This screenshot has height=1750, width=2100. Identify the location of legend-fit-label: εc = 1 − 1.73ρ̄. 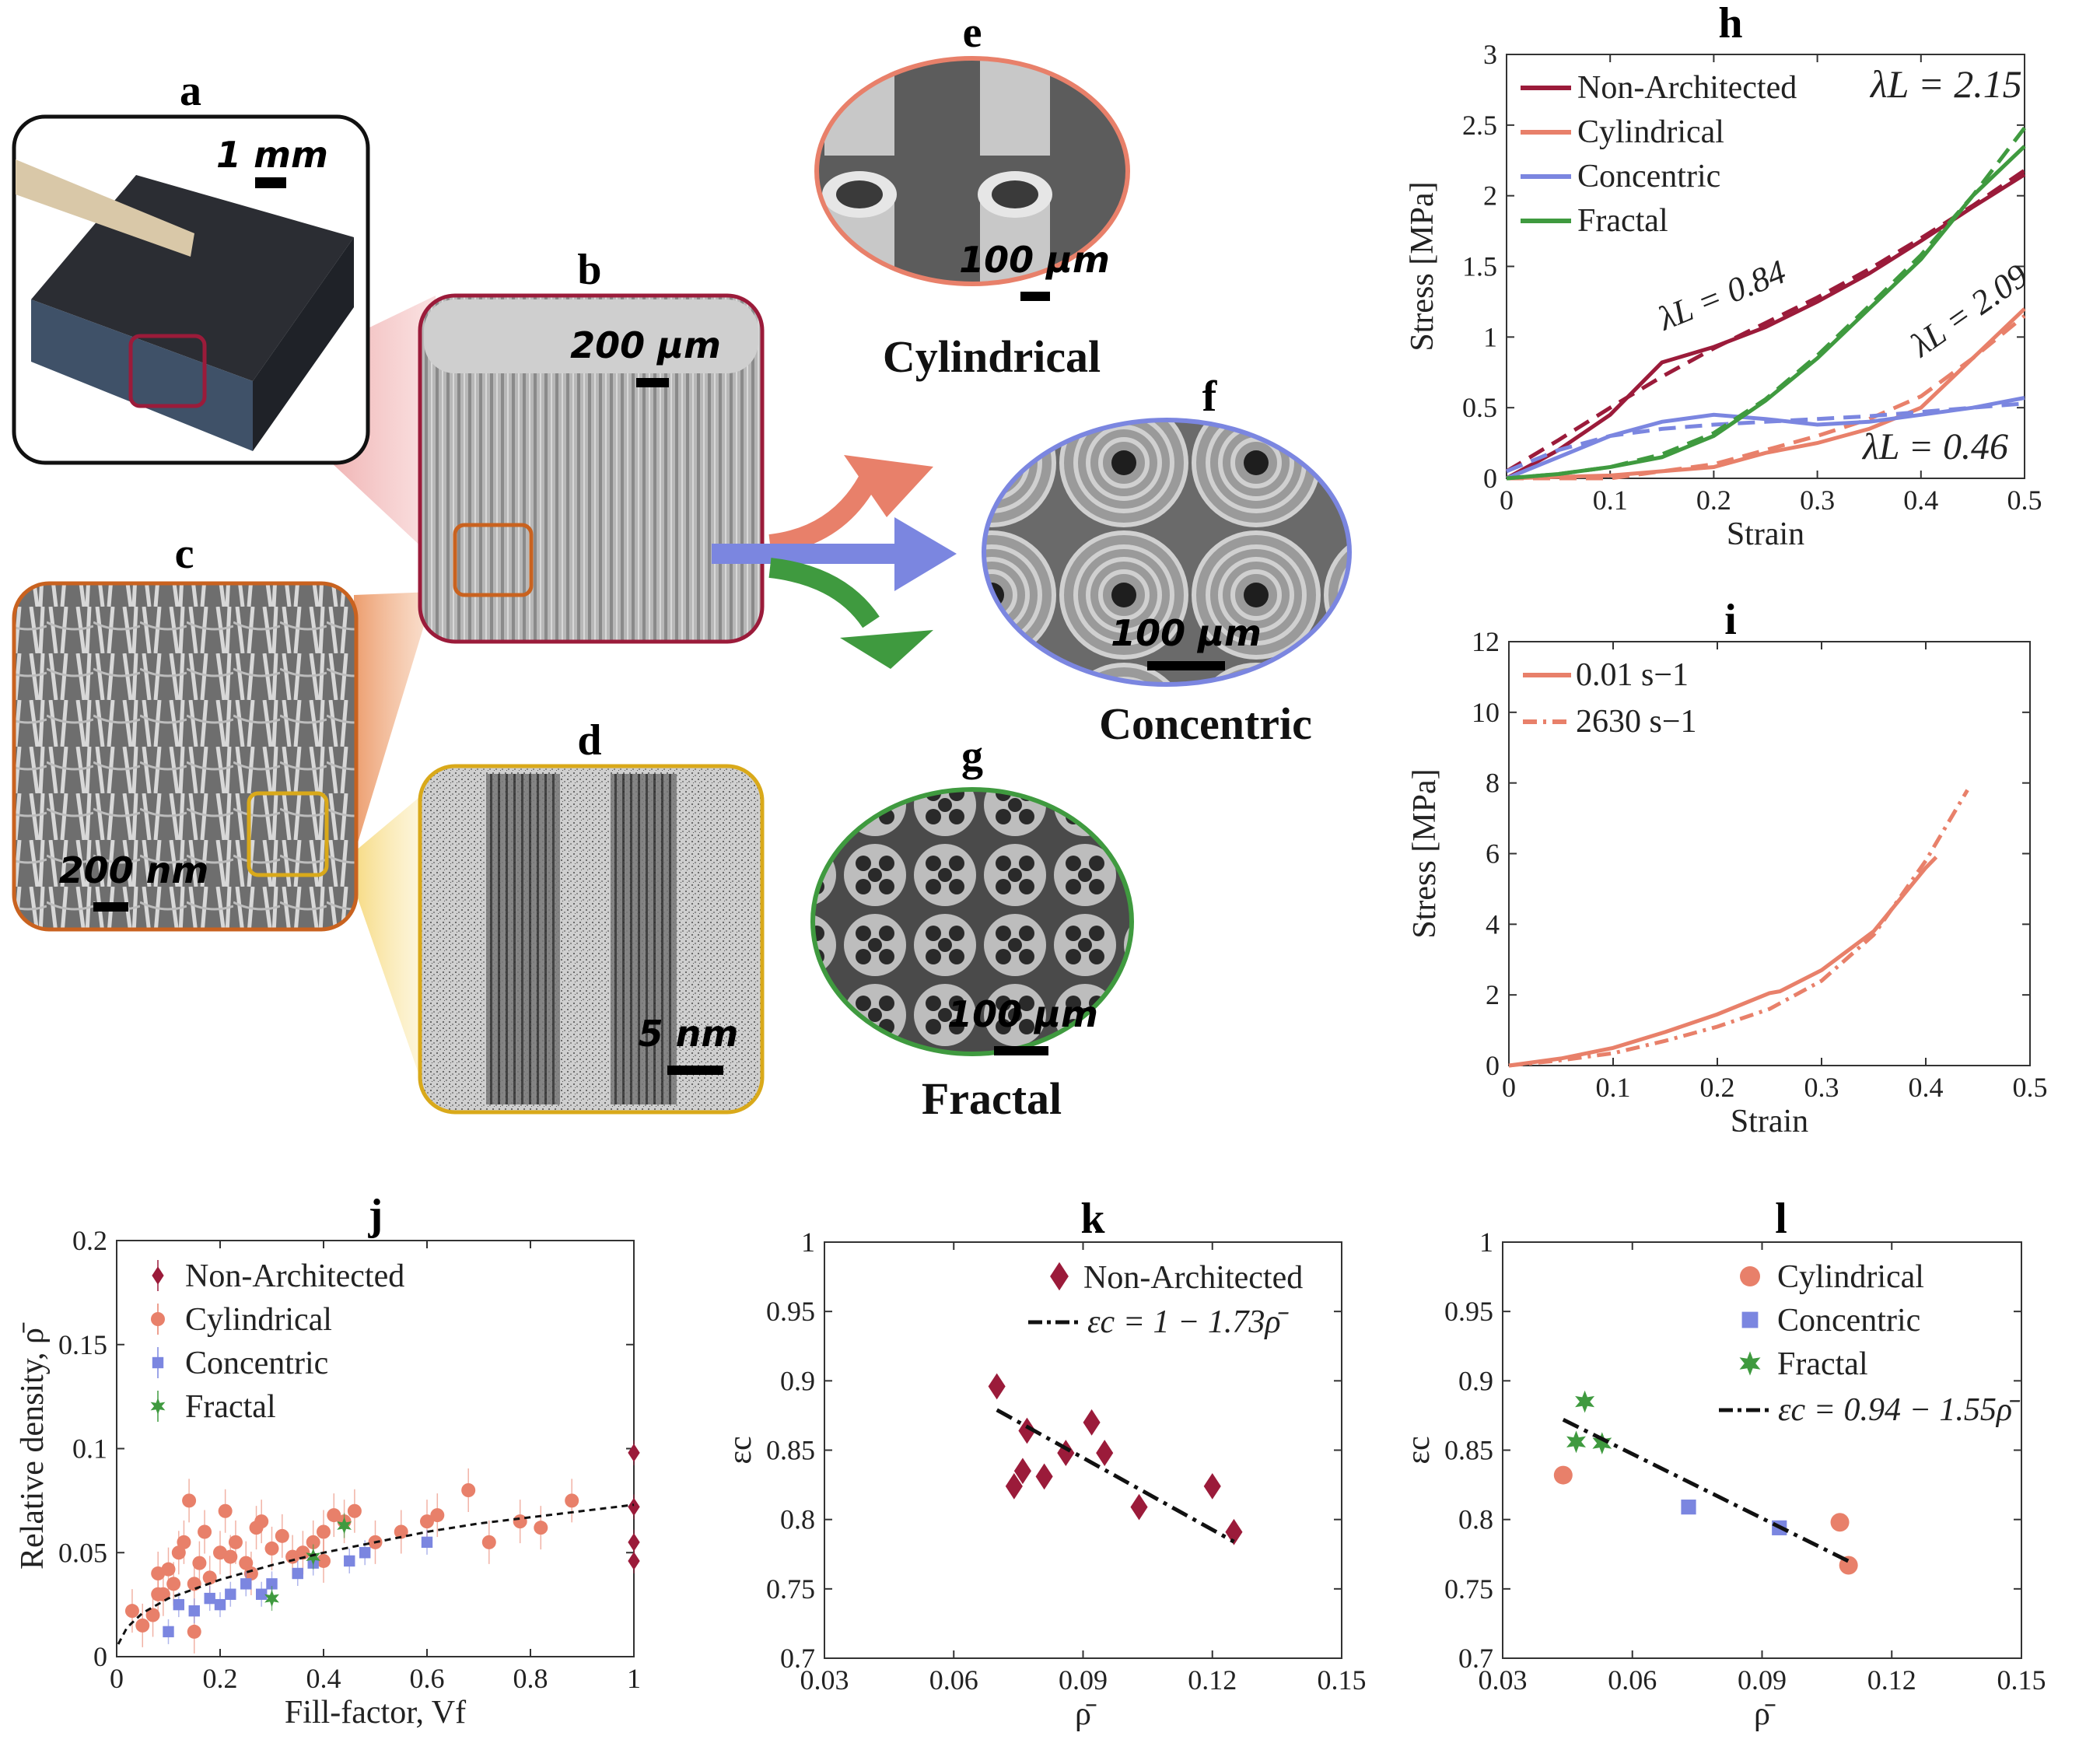
(1188, 1322).